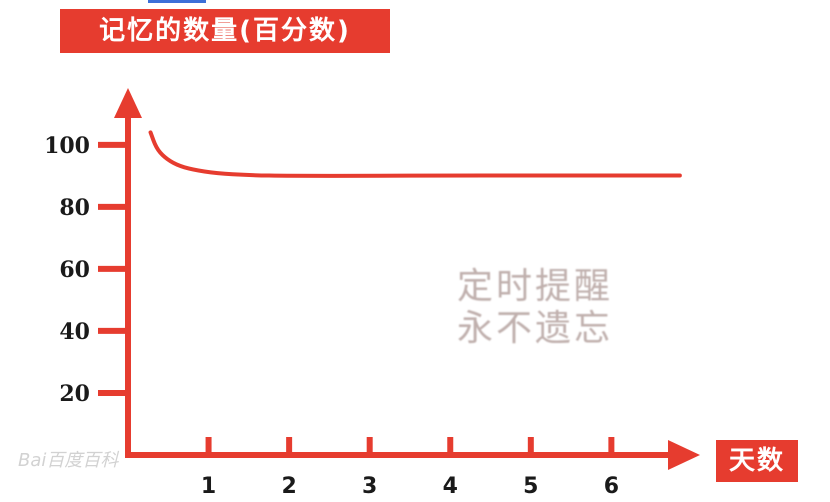 The height and width of the screenshot is (502, 830). What do you see at coordinates (67, 146) in the screenshot?
I see `y-tick-label: 100` at bounding box center [67, 146].